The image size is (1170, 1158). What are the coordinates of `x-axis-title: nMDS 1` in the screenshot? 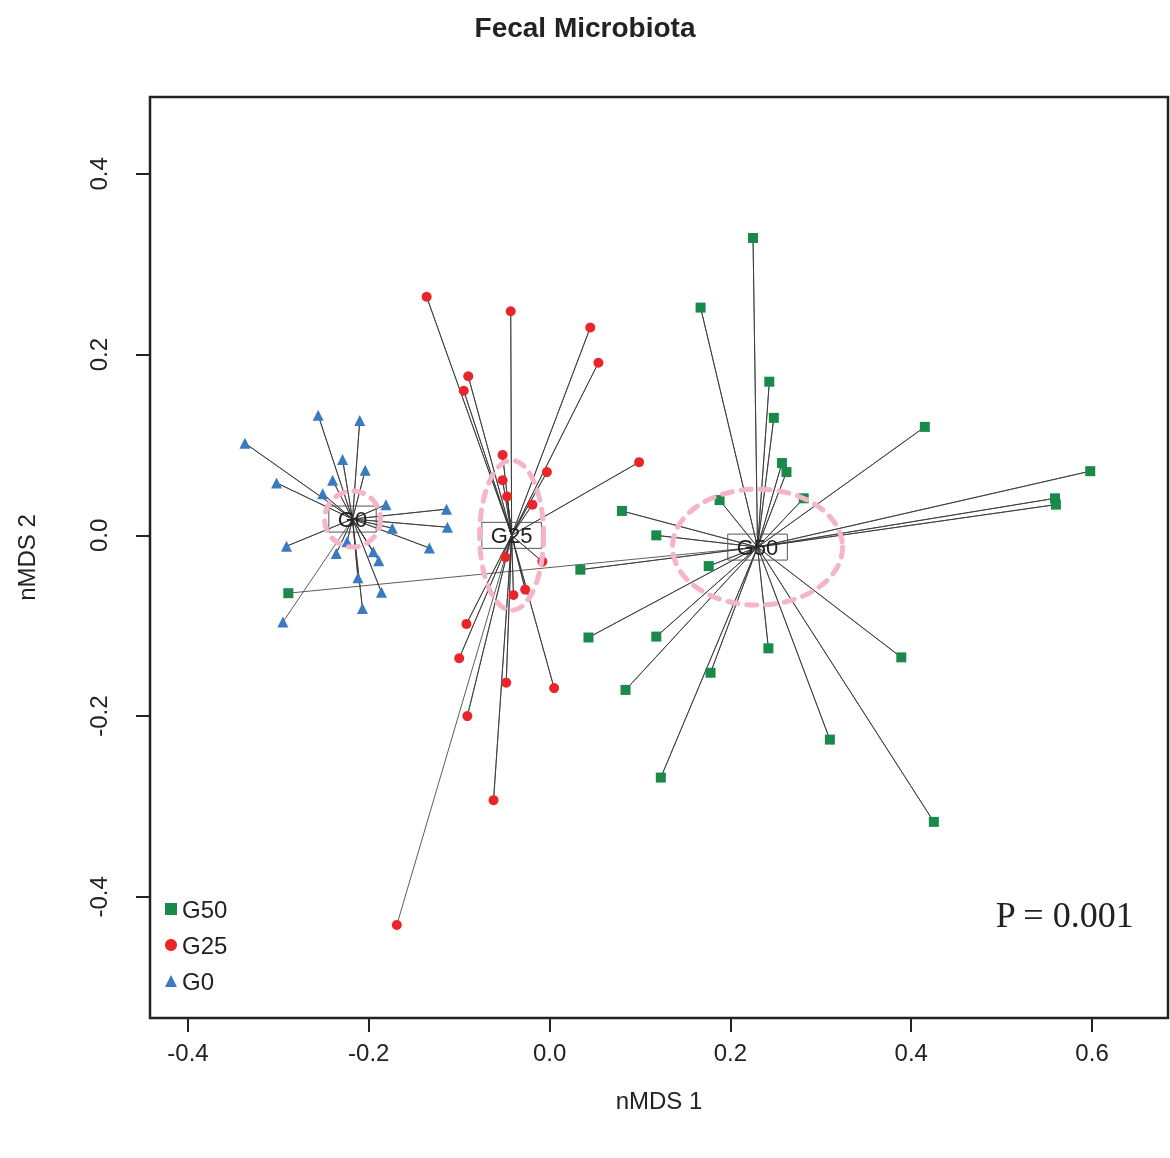 It's located at (659, 1100).